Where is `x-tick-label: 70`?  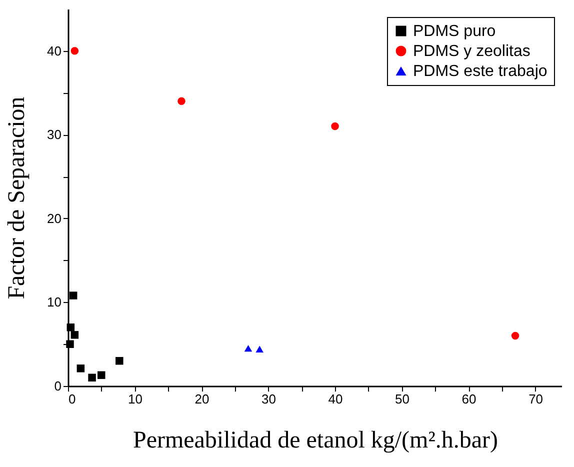 x-tick-label: 70 is located at coordinates (536, 399).